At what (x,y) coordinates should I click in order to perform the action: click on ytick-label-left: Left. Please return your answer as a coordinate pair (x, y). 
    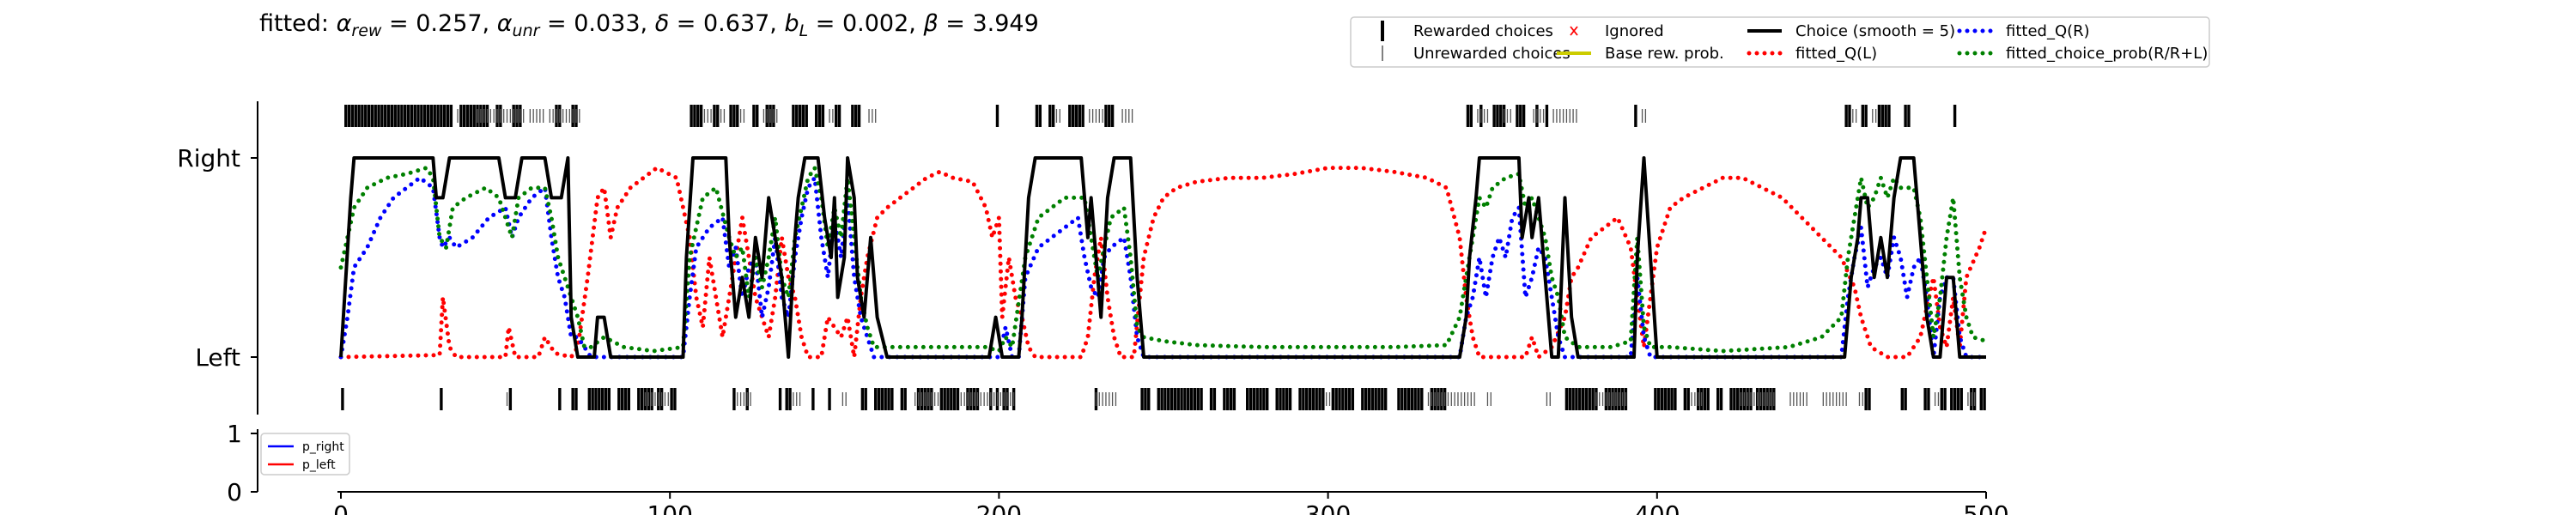
    Looking at the image, I should click on (218, 357).